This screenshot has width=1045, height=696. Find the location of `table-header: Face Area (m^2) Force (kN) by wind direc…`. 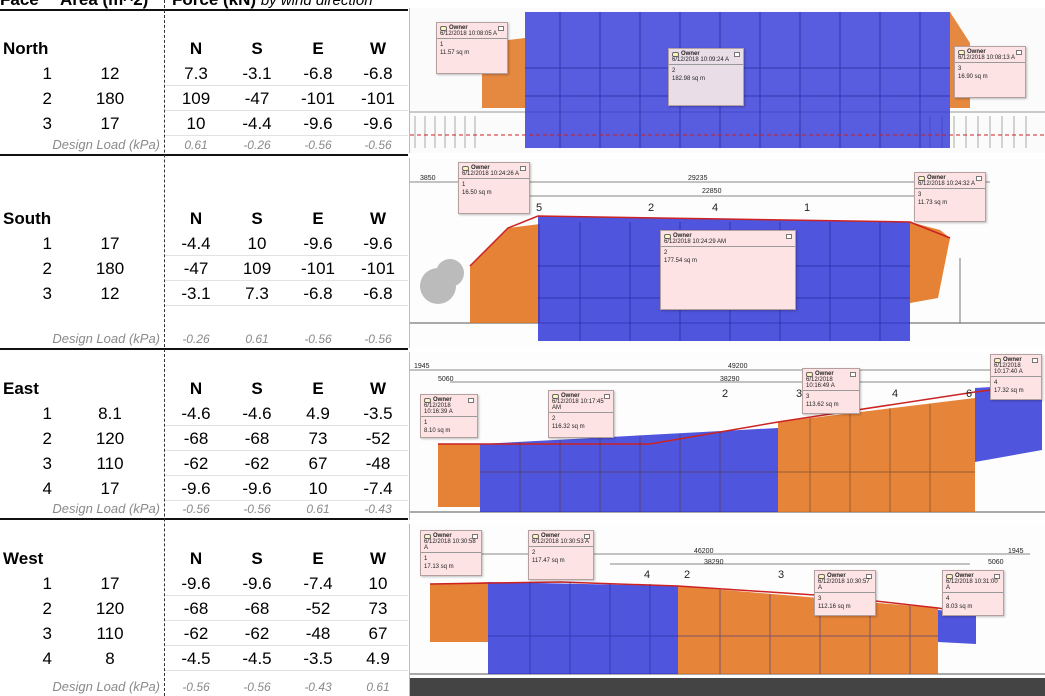

table-header: Face Area (m^2) Force (kN) by wind direc… is located at coordinates (204, 5).